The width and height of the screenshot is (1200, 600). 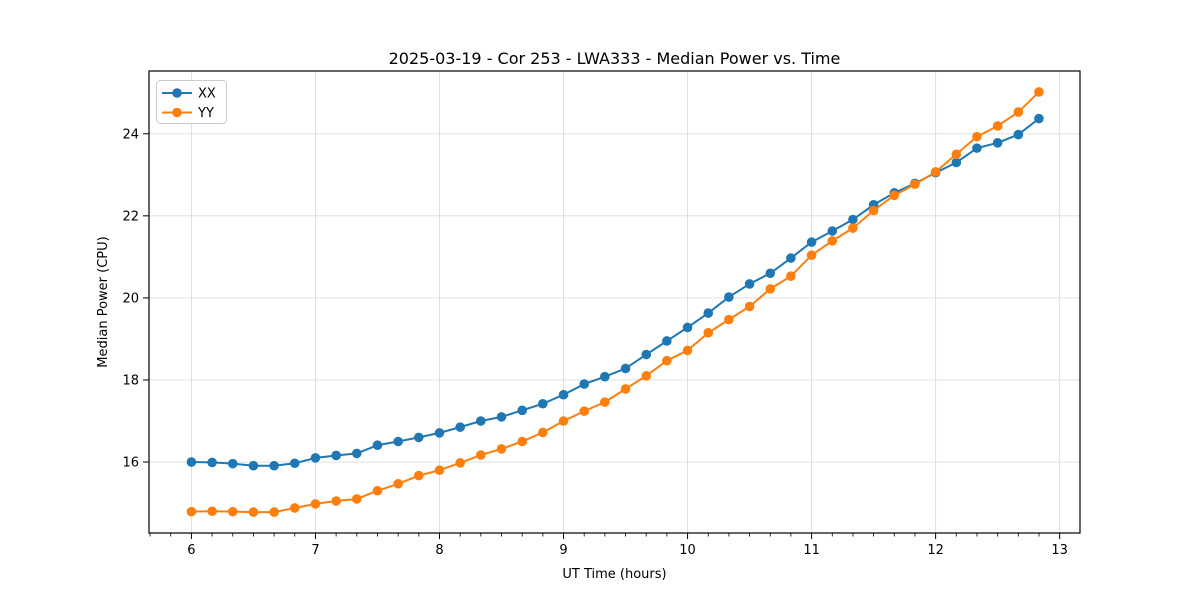 What do you see at coordinates (207, 94) in the screenshot?
I see `legend-label-xx: XX` at bounding box center [207, 94].